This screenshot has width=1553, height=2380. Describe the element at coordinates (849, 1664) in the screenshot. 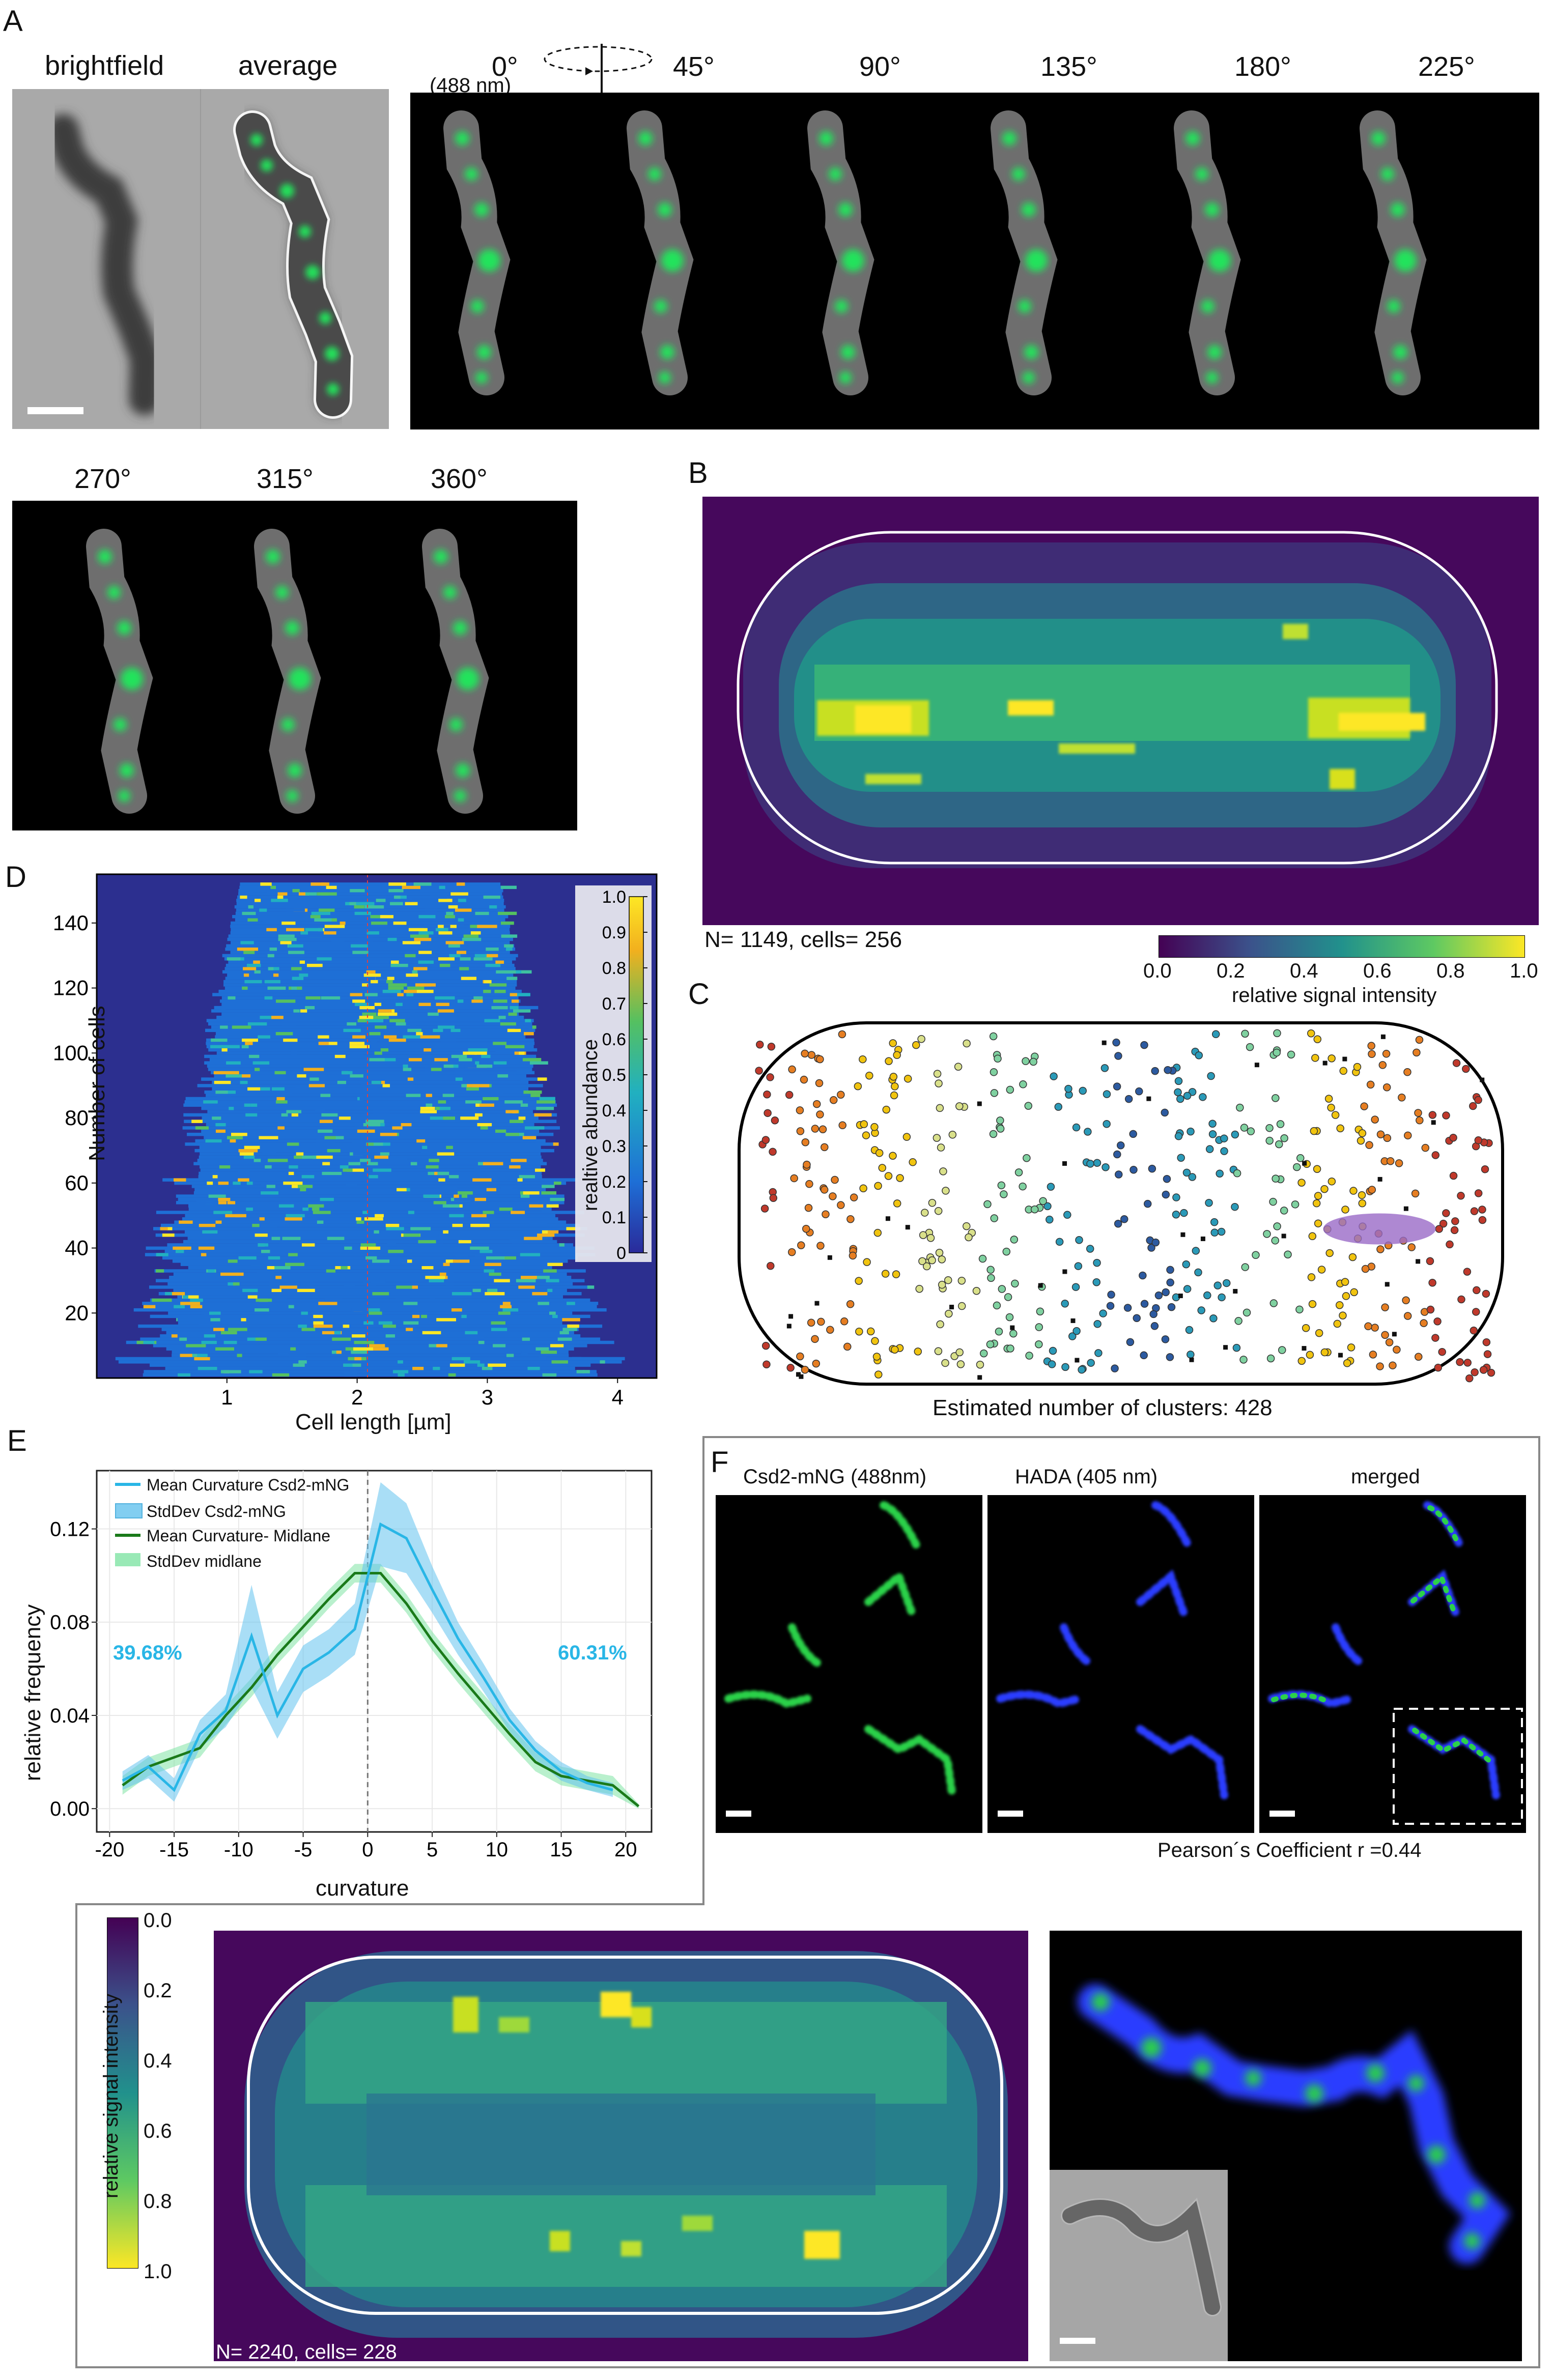

I see `channel-1-image` at that location.